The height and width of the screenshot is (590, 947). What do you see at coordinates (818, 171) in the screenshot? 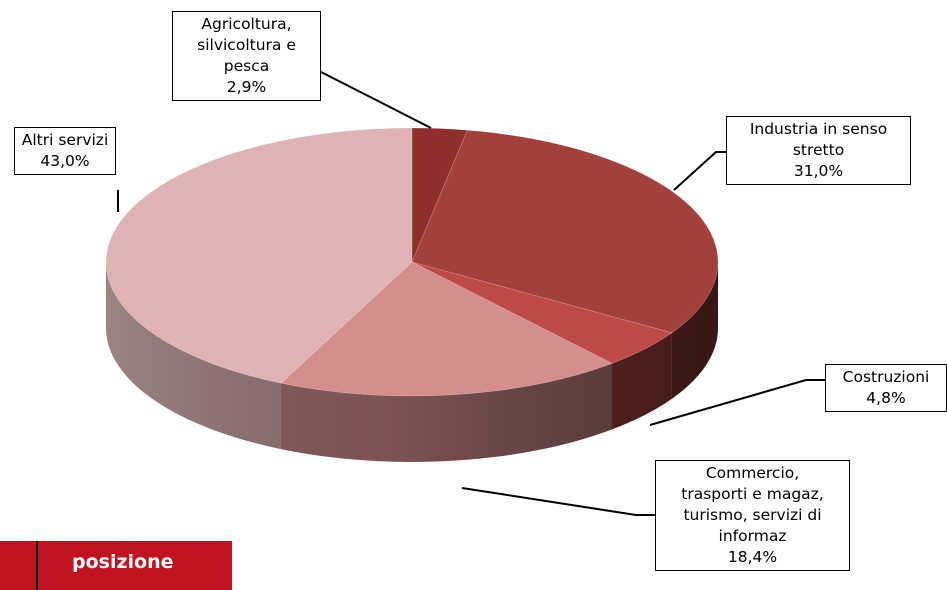
I see `slice-value: 31,0%` at bounding box center [818, 171].